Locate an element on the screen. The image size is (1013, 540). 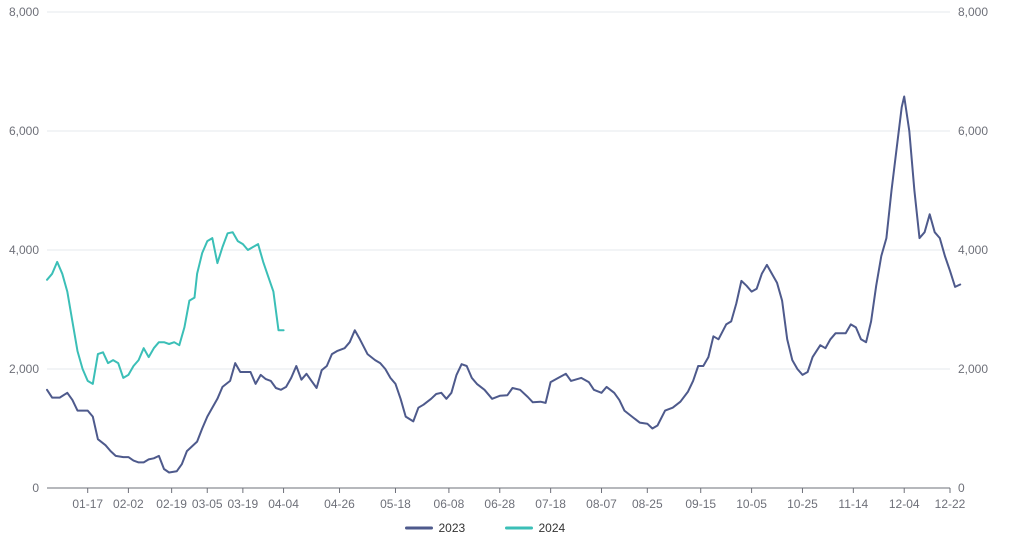
x-tick-label: 09-15 is located at coordinates (700, 504).